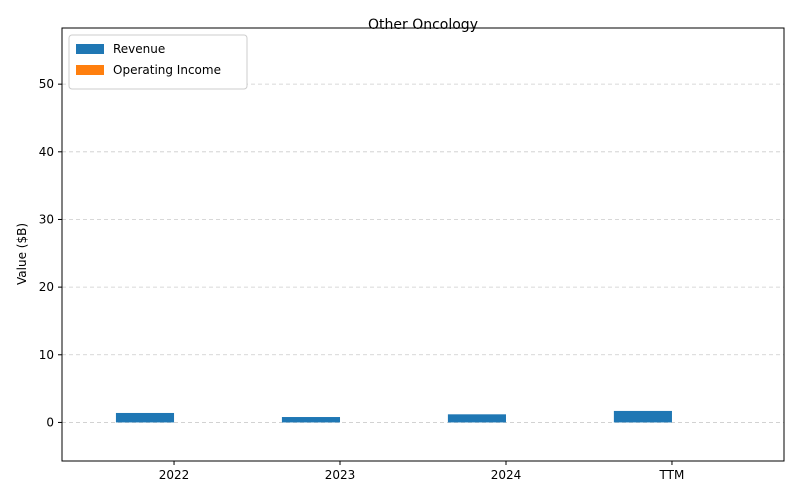 The height and width of the screenshot is (500, 800). Describe the element at coordinates (340, 475) in the screenshot. I see `x-tick-label: 2023` at that location.